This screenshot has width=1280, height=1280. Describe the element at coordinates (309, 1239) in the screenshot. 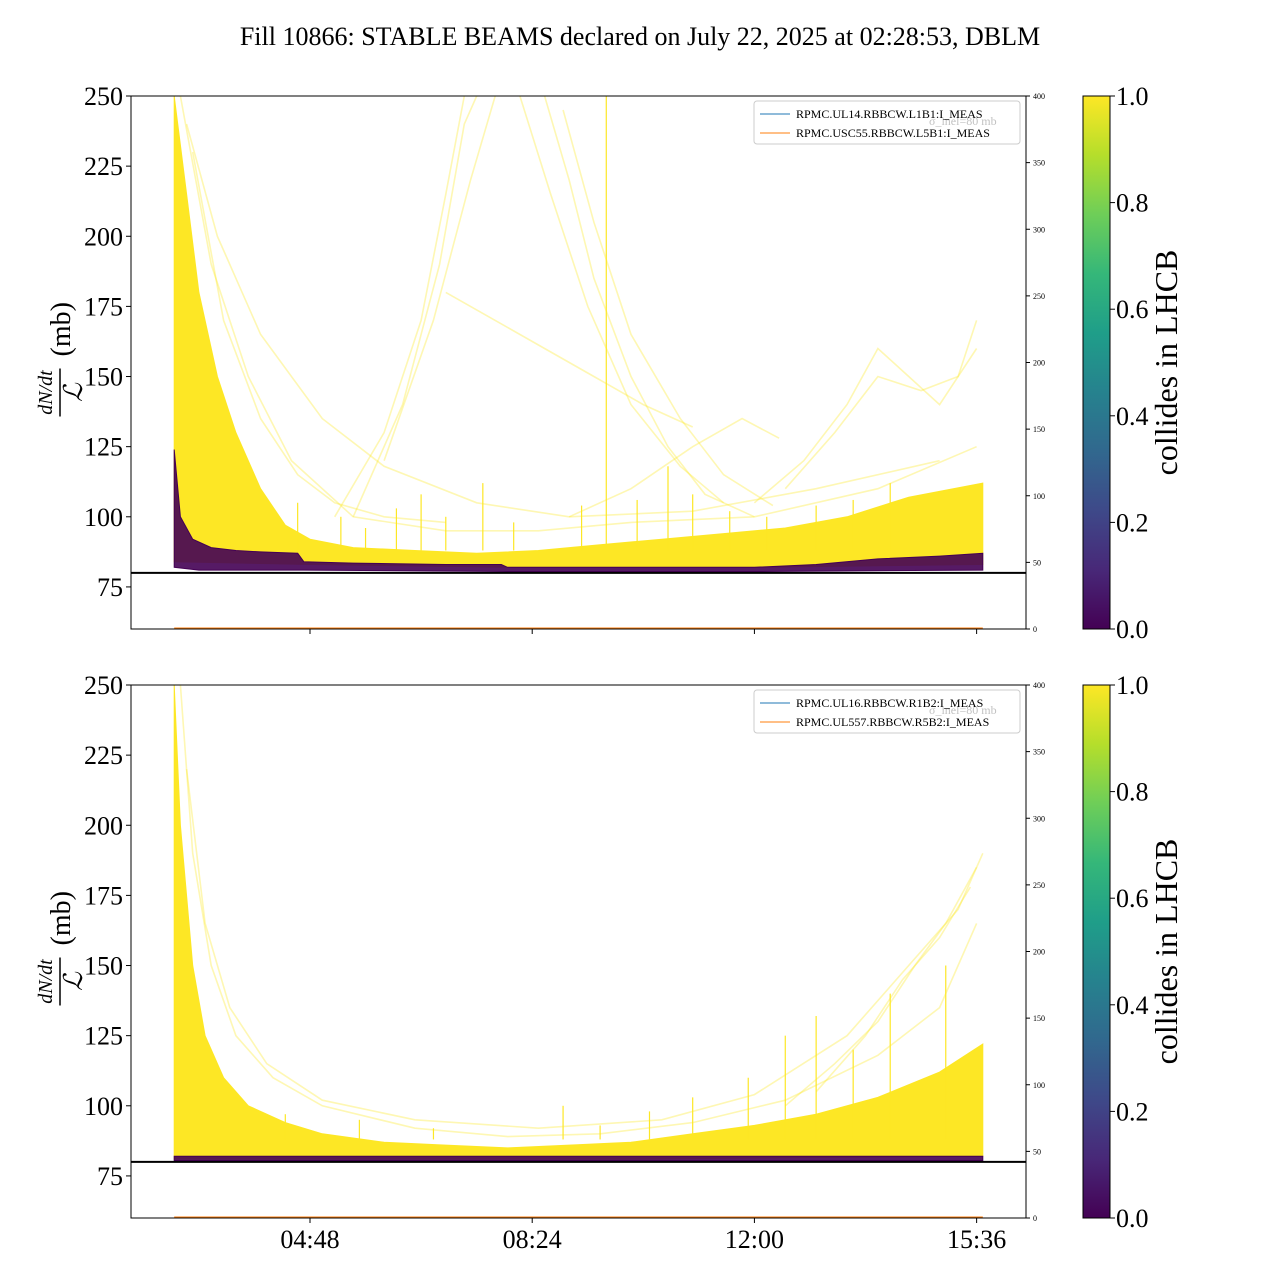

I see `xtick-label-04:48: 04:48` at that location.